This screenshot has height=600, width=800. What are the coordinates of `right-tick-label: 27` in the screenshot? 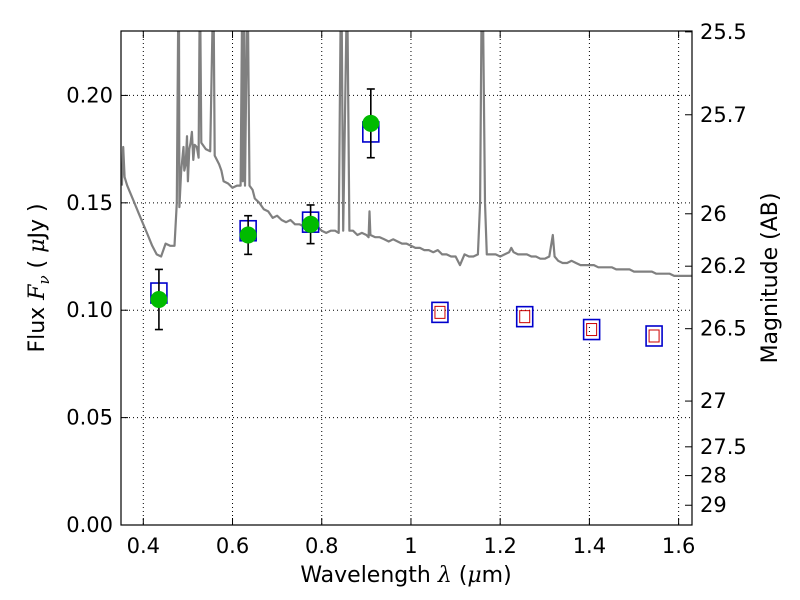 It's located at (713, 401).